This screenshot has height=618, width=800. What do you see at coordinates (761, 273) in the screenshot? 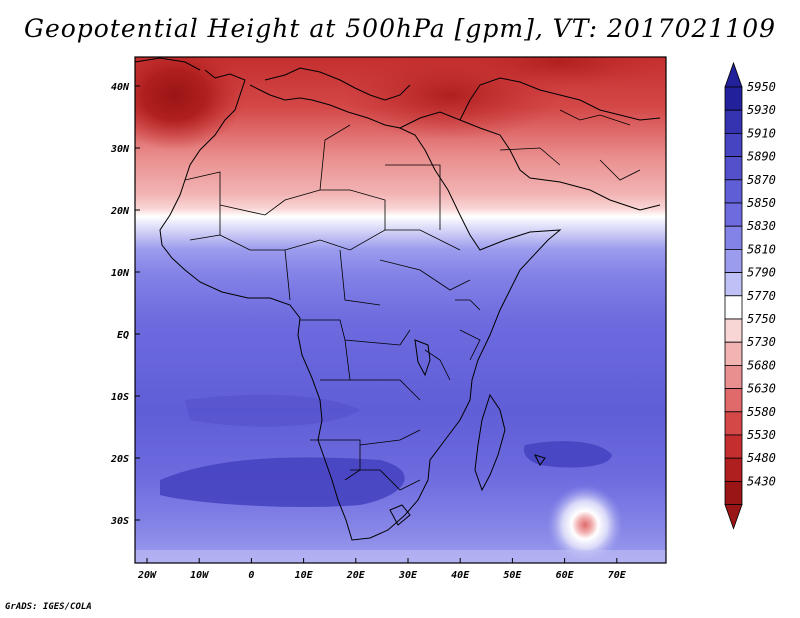
I see `colorbar-label: 5790` at bounding box center [761, 273].